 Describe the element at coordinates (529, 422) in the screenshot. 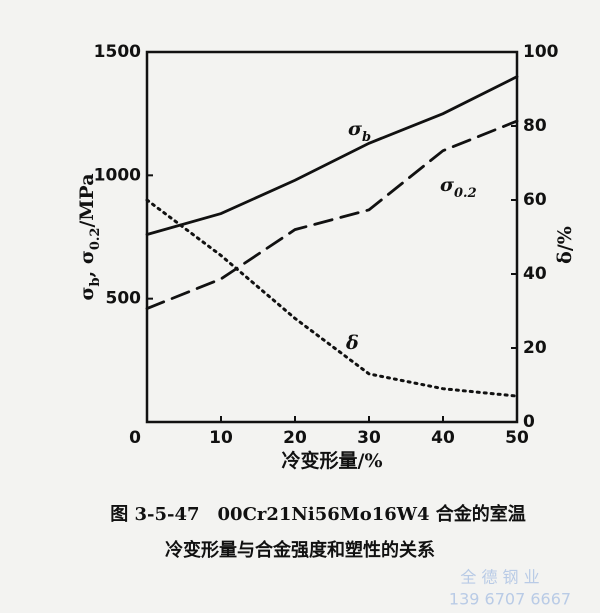

I see `y2-tick-label: 0` at that location.